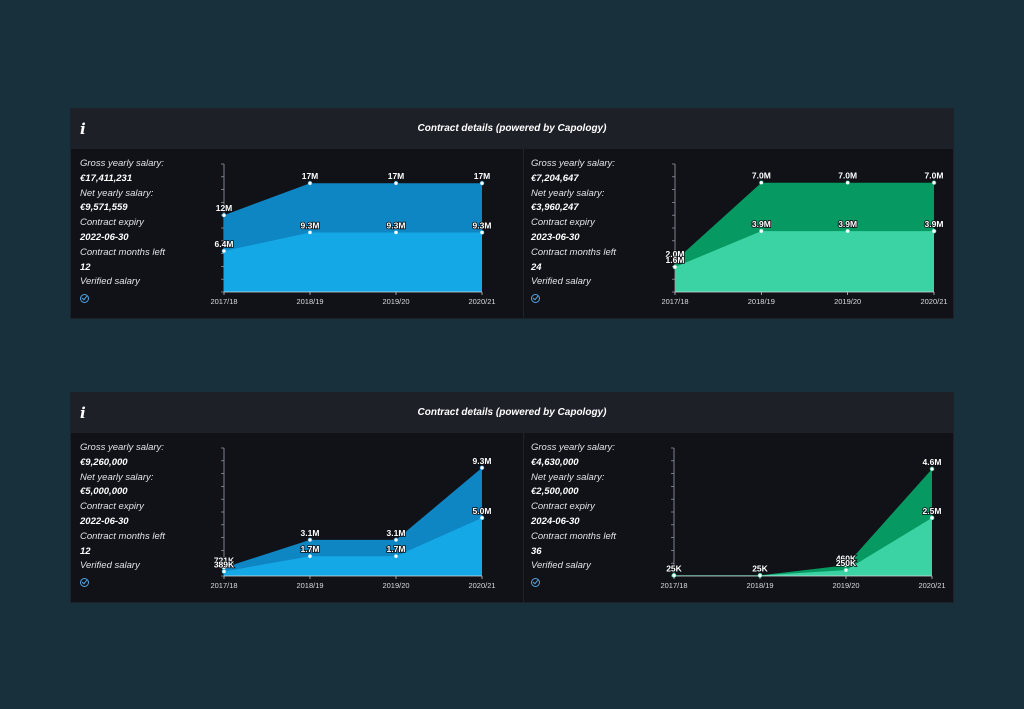 This screenshot has height=709, width=1024. I want to click on gross-salary-value: €17,411,231, so click(106, 178).